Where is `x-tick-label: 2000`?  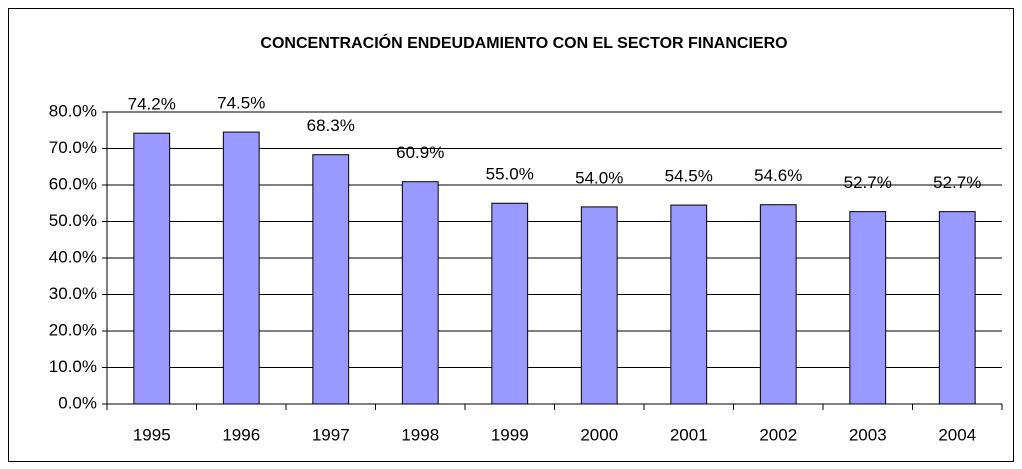 x-tick-label: 2000 is located at coordinates (599, 434).